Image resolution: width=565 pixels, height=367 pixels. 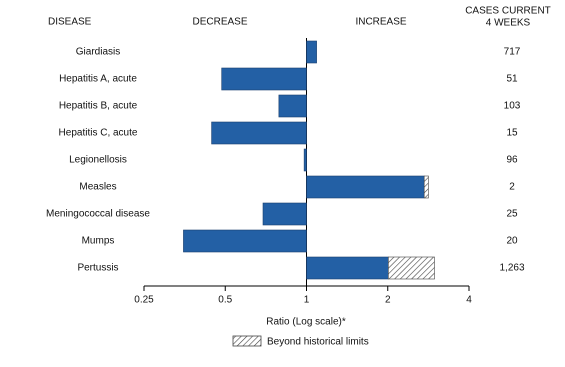 I want to click on category-label: Mumps, so click(x=98, y=241).